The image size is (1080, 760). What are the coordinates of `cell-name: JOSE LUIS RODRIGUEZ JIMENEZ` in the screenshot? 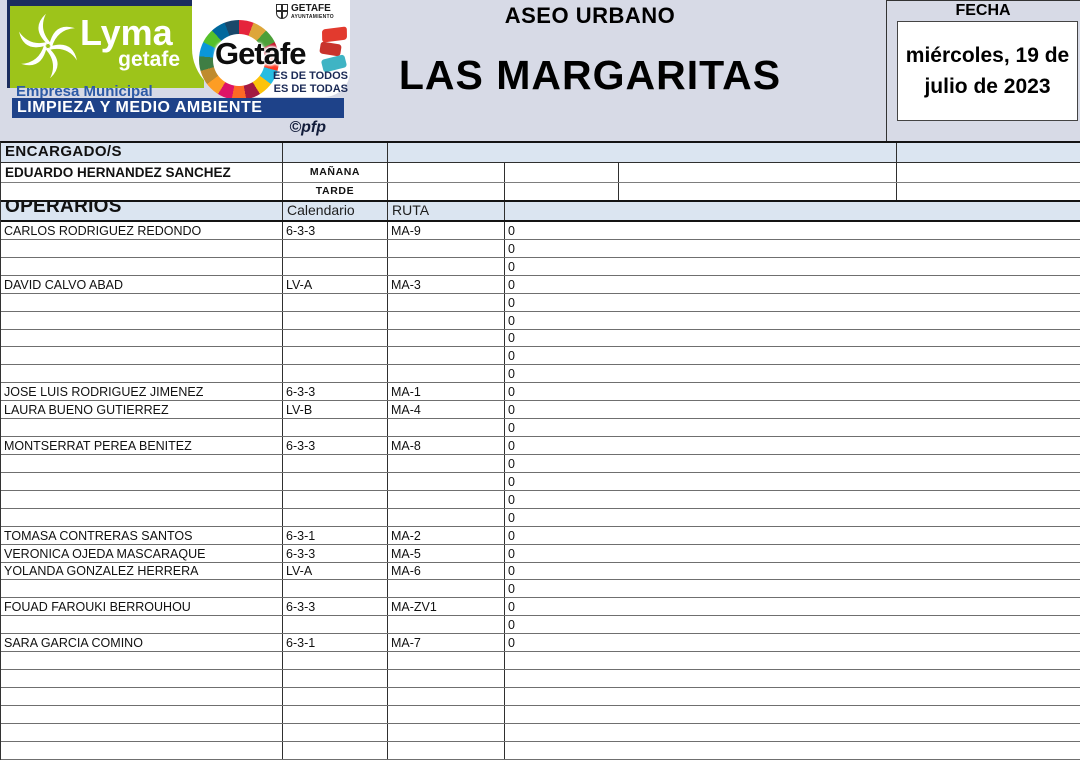 It's located at (142, 392).